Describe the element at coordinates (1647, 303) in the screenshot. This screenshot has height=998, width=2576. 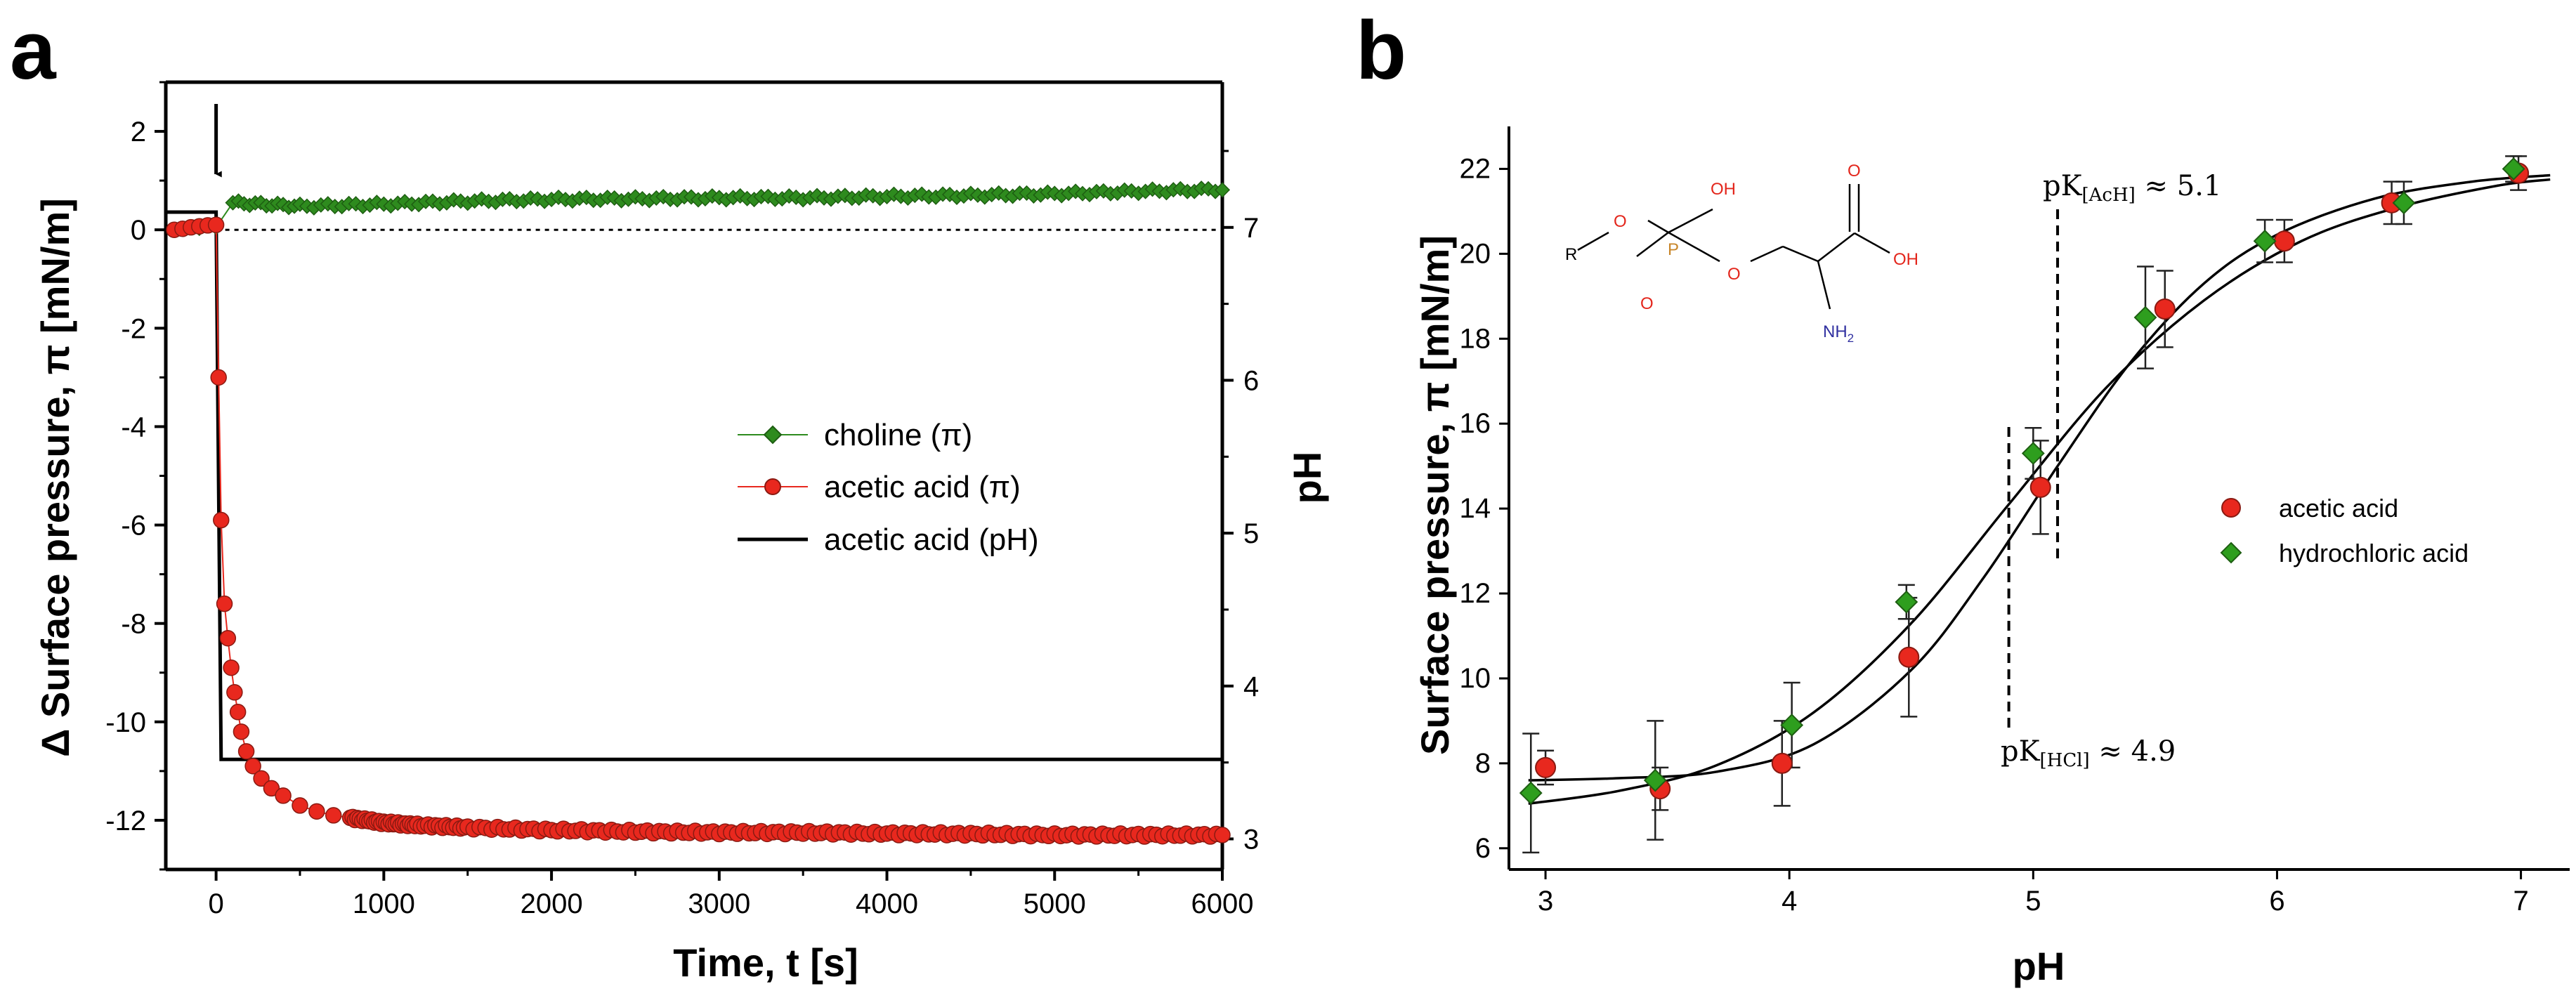
I see `atom-o-double: O` at that location.